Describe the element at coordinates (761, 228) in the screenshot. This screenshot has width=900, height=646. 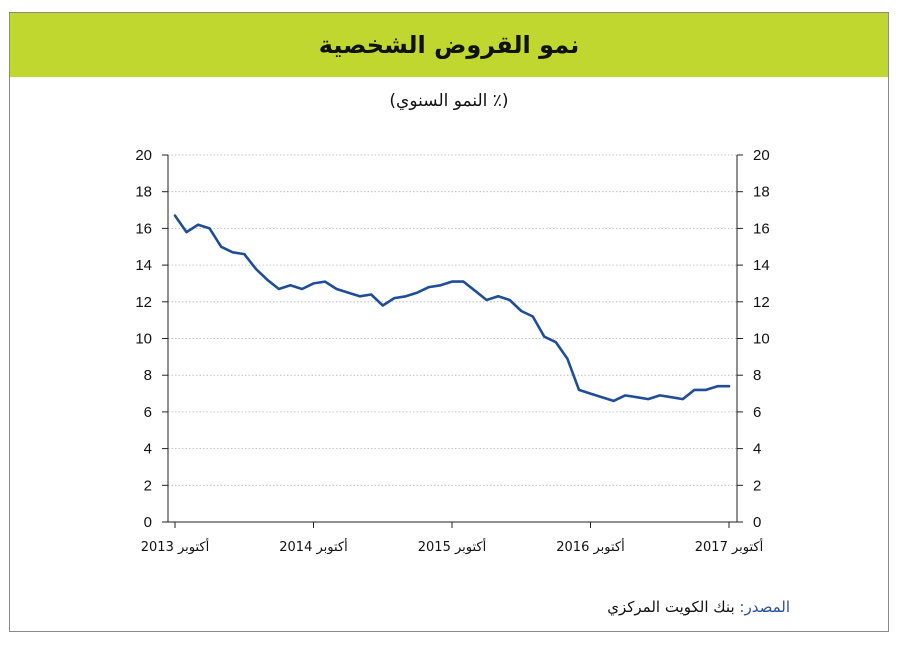
I see `y-tick-label-right: 16` at that location.